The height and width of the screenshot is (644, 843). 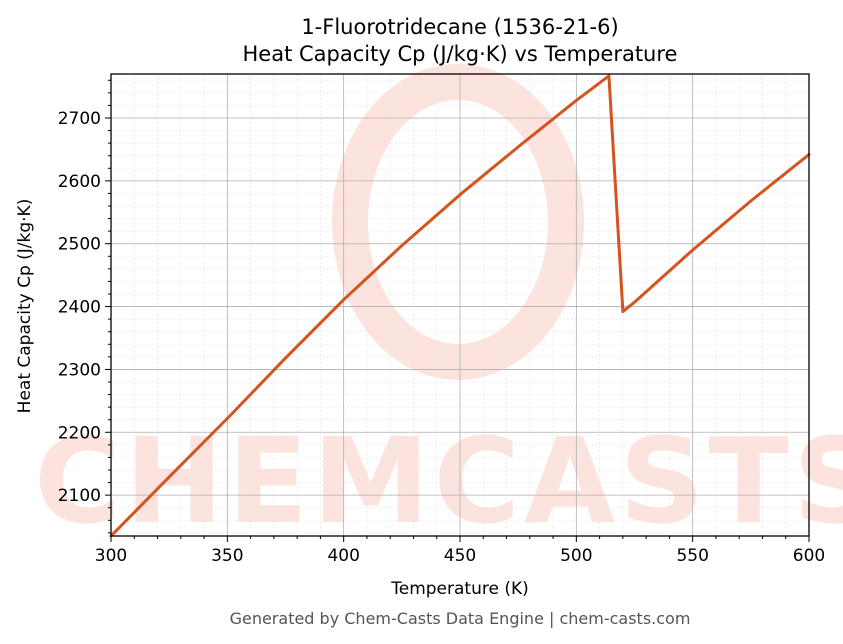 I want to click on watermark-swirl-icon, so click(x=458, y=222).